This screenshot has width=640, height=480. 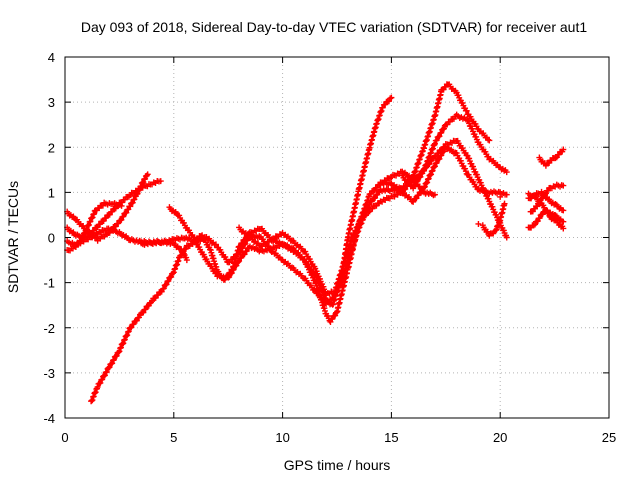 I want to click on y-tick-label: -1, so click(x=49, y=283).